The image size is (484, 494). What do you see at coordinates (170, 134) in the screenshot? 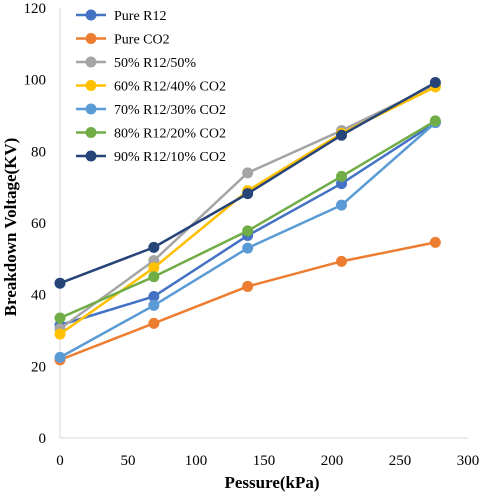
I see `legend-label: 80% R12/20% CO2` at bounding box center [170, 134].